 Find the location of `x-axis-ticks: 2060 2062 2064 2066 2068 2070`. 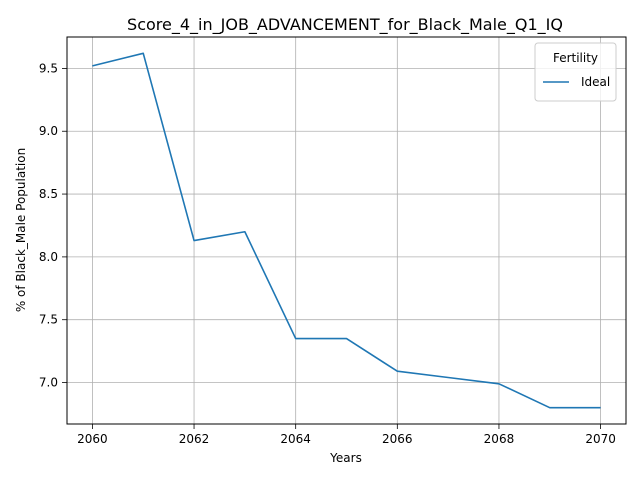

x-axis-ticks: 2060 2062 2064 2066 2068 2070 is located at coordinates (346, 435).